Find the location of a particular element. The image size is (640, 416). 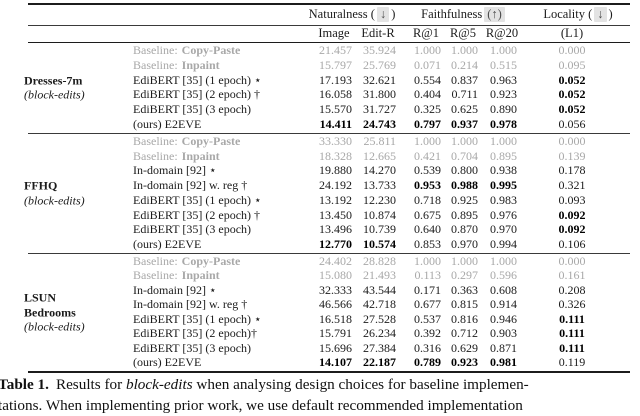

metric-value: 0.629 is located at coordinates (459, 348).